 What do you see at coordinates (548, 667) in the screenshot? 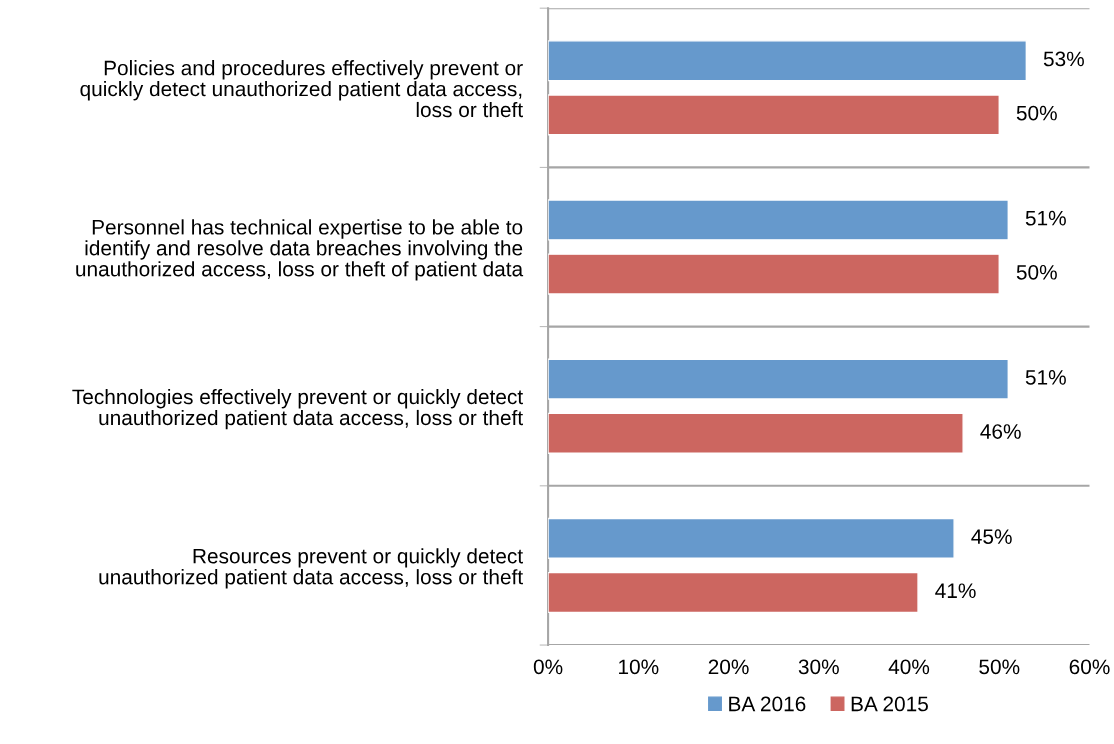
I see `x-tick-label: 0%` at bounding box center [548, 667].